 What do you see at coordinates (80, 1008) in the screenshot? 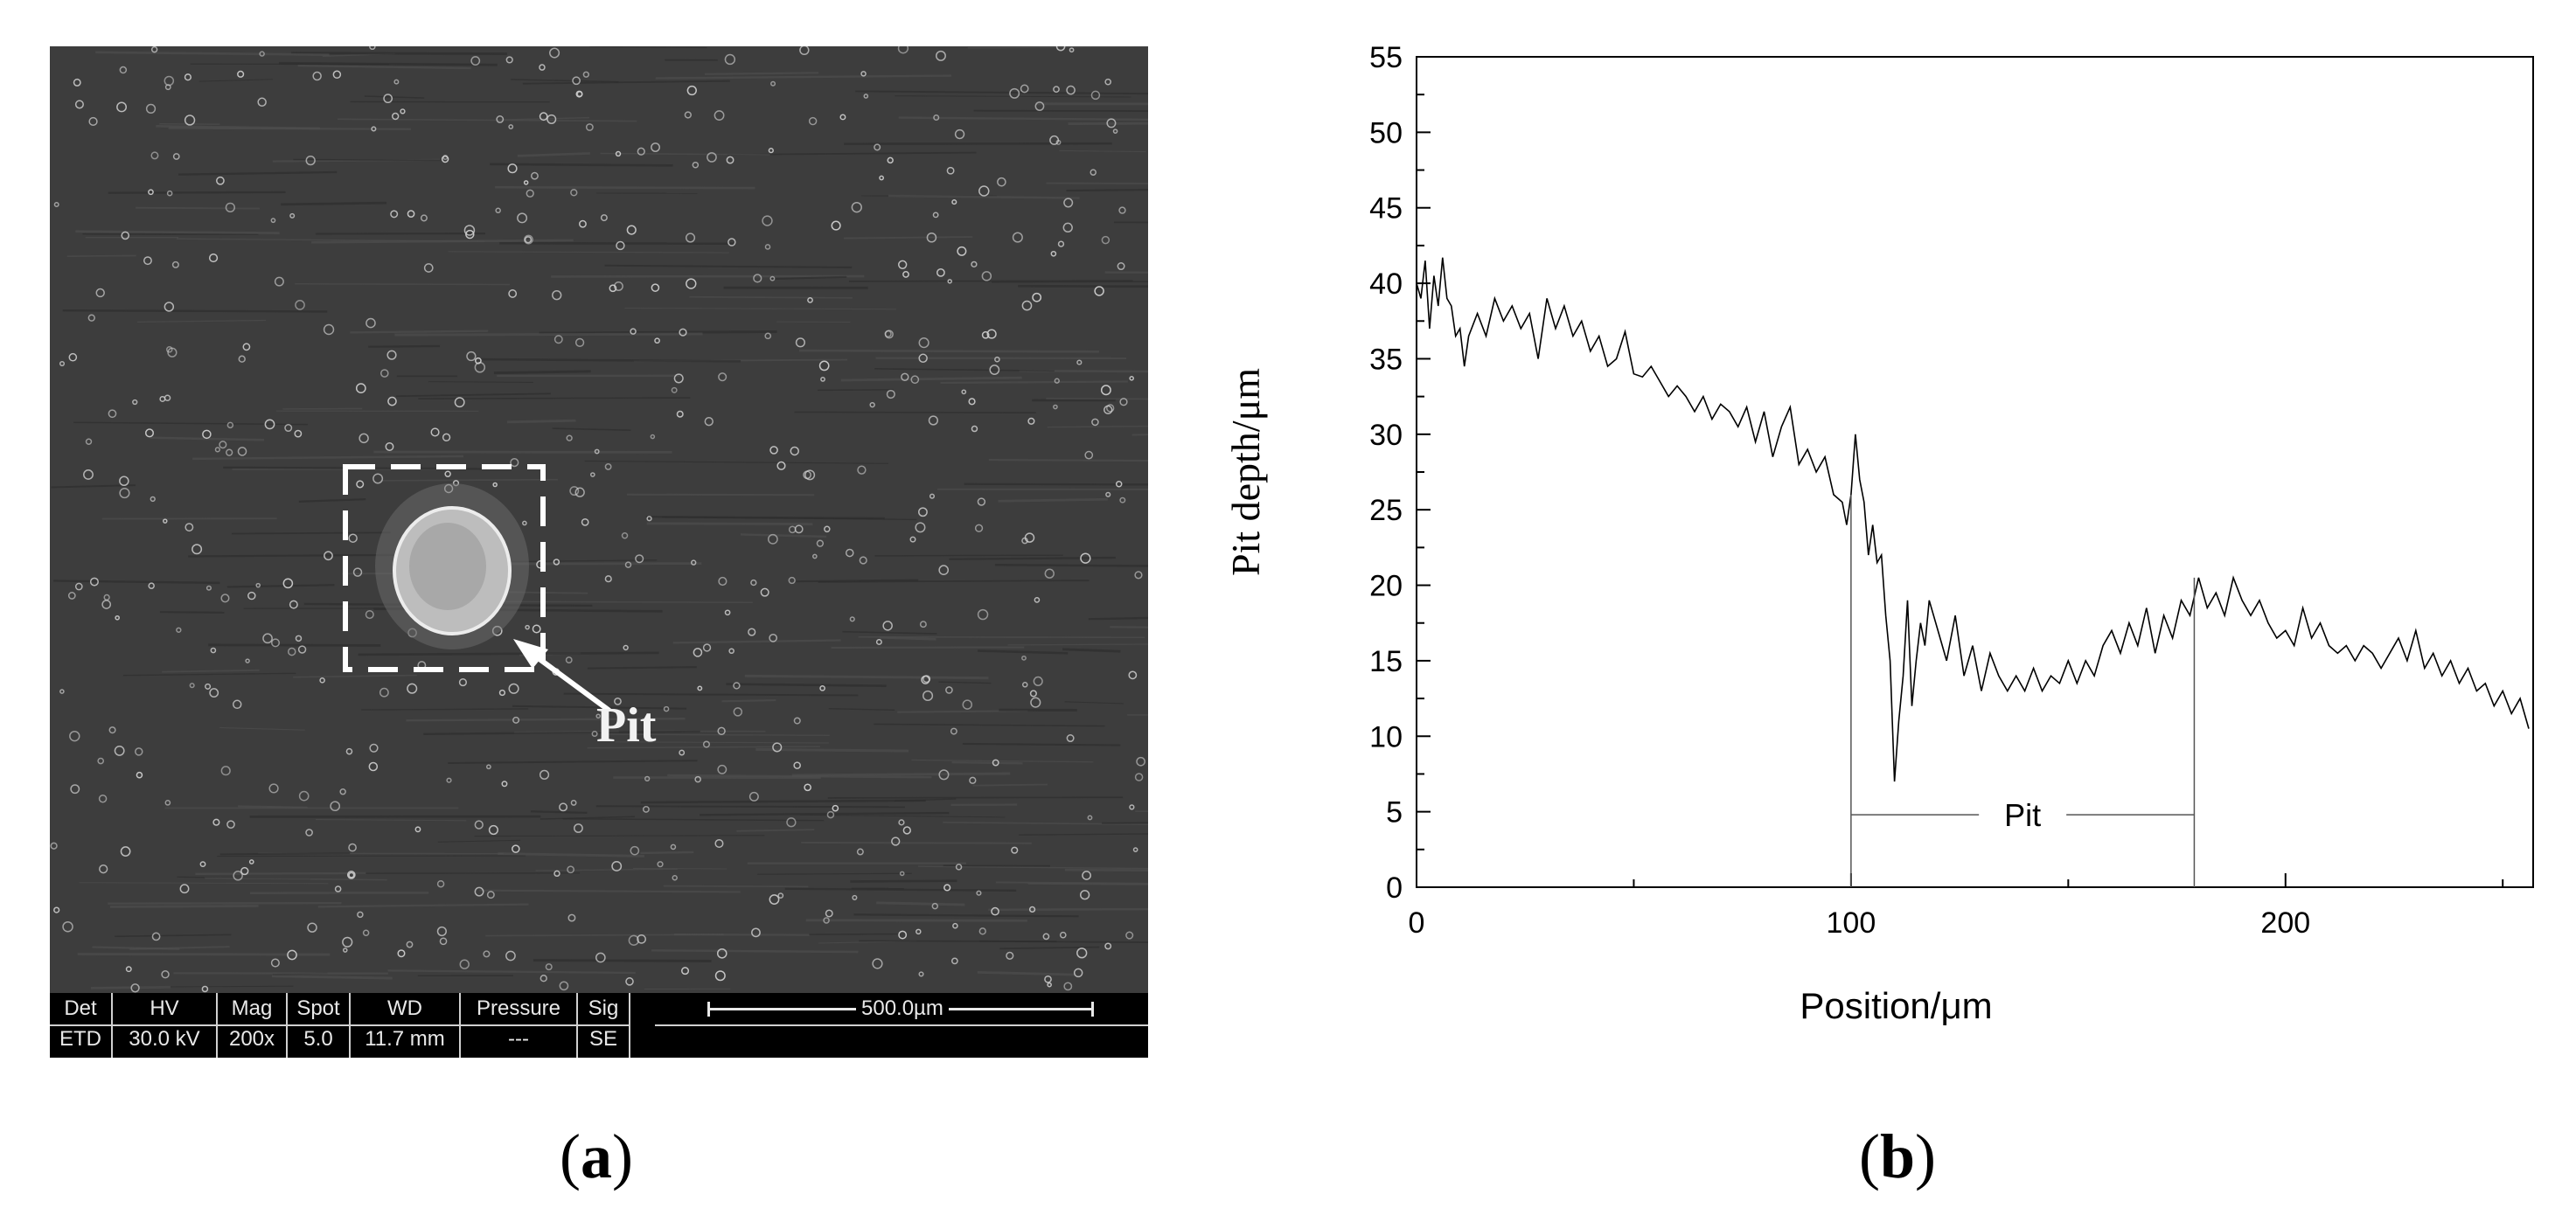
I see `databar-heading: Det` at bounding box center [80, 1008].